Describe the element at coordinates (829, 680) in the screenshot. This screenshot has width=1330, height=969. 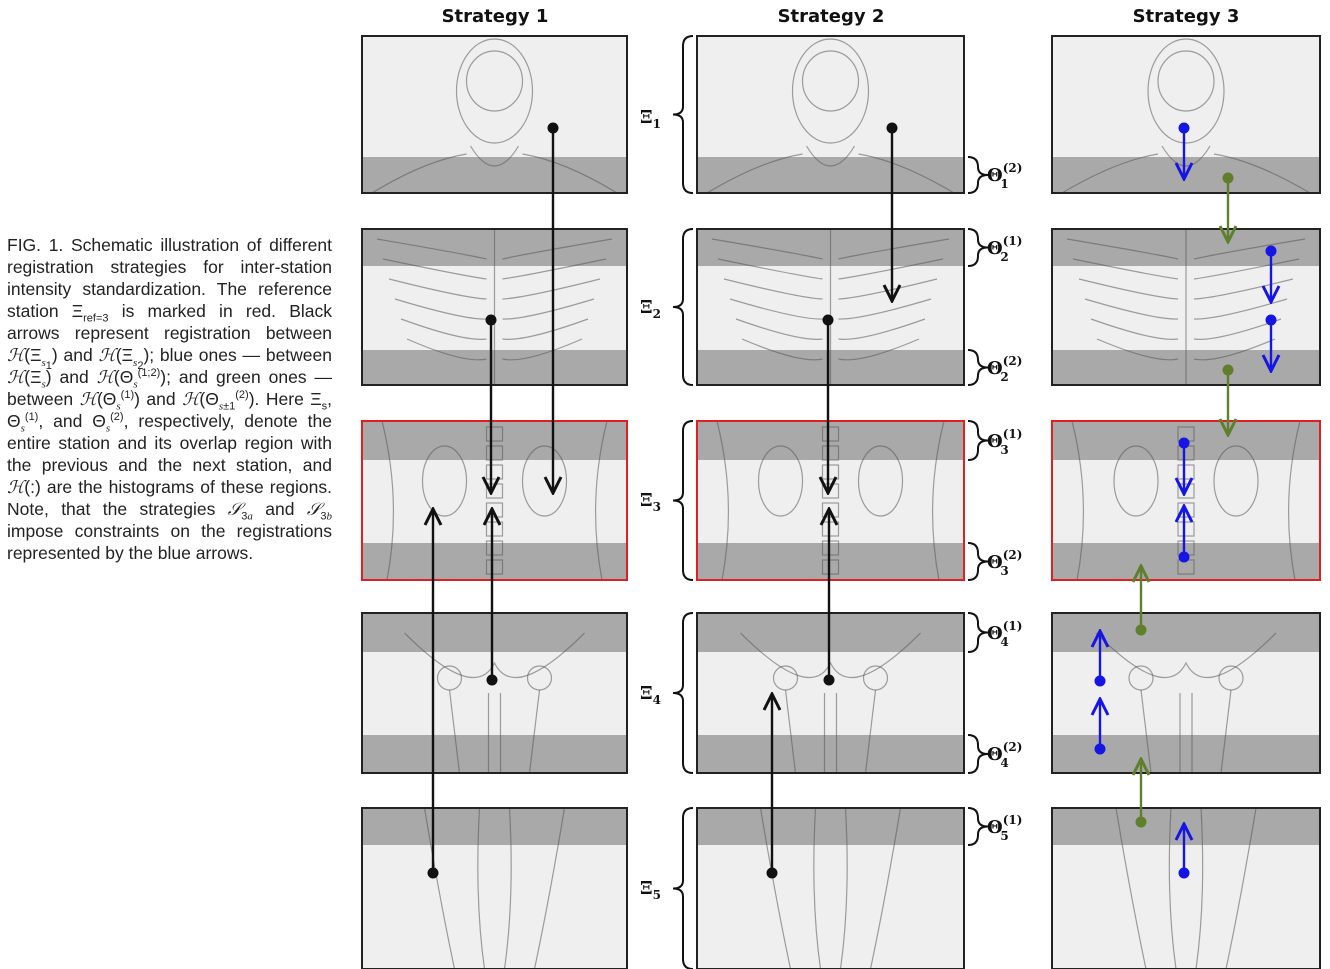
I see `s2-arrow-4-to-3-dot` at that location.